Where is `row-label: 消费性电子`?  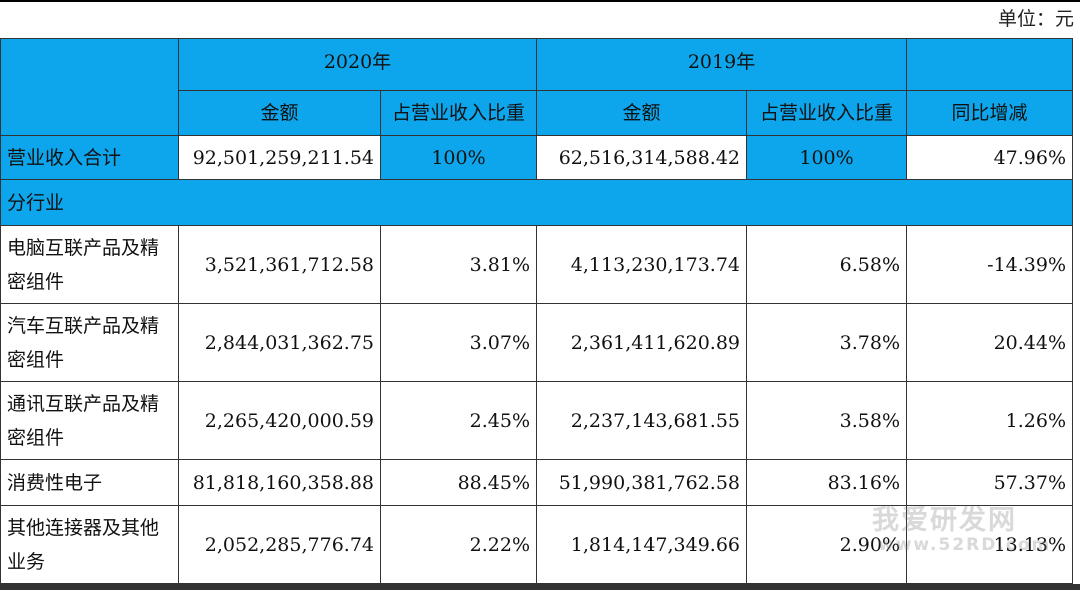 row-label: 消费性电子 is located at coordinates (89, 482).